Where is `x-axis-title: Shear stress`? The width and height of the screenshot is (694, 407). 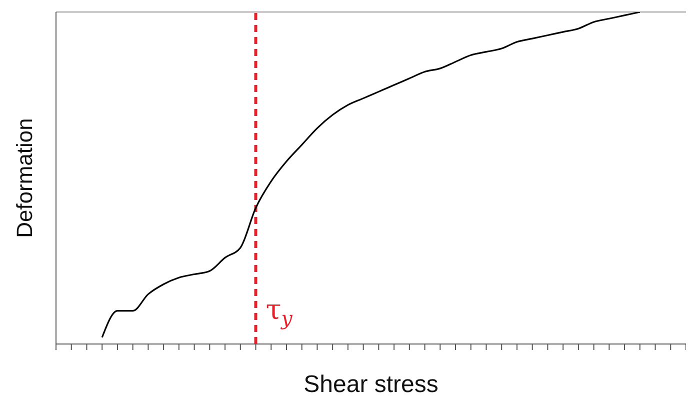
x-axis-title: Shear stress is located at coordinates (371, 384).